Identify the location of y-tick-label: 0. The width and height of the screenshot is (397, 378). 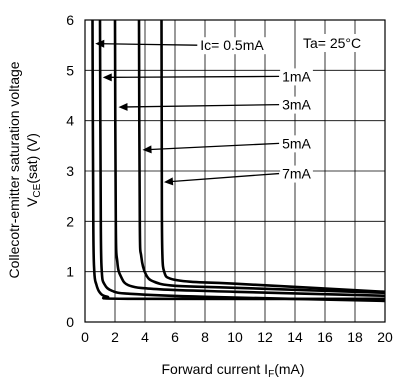
(70, 322).